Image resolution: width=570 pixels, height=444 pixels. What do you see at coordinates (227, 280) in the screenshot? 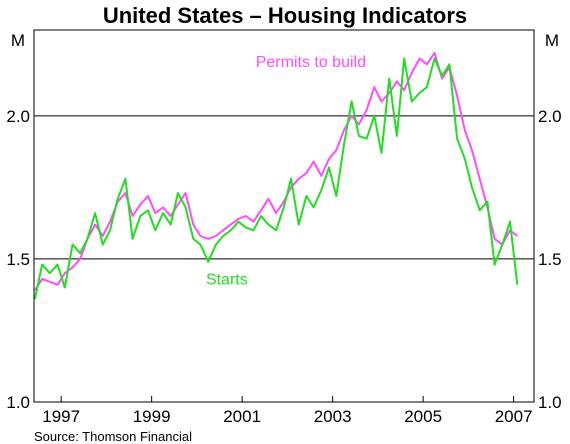
I see `series-label-starts: Starts` at bounding box center [227, 280].